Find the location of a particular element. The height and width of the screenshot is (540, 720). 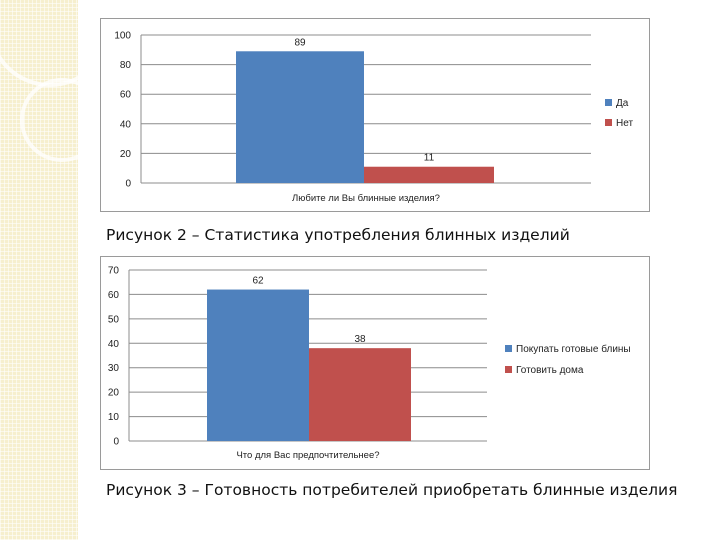

x-axis-label: Любите ли Вы блинные изделия? is located at coordinates (366, 198).